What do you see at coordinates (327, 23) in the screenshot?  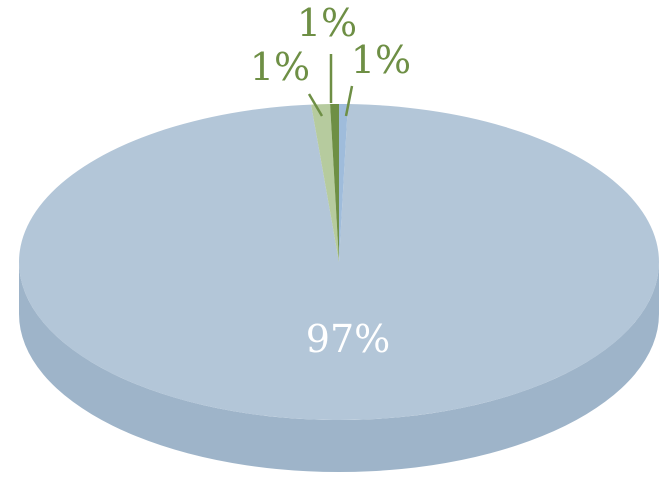 I see `data-label-2: 1%` at bounding box center [327, 23].